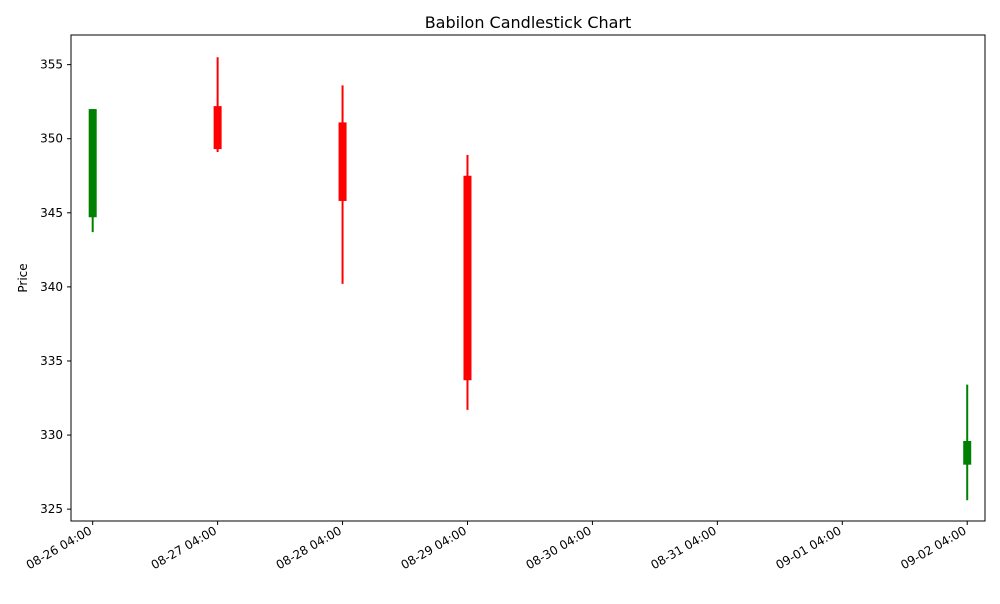  What do you see at coordinates (933, 547) in the screenshot?
I see `x-tick-label: 09-02 04:00` at bounding box center [933, 547].